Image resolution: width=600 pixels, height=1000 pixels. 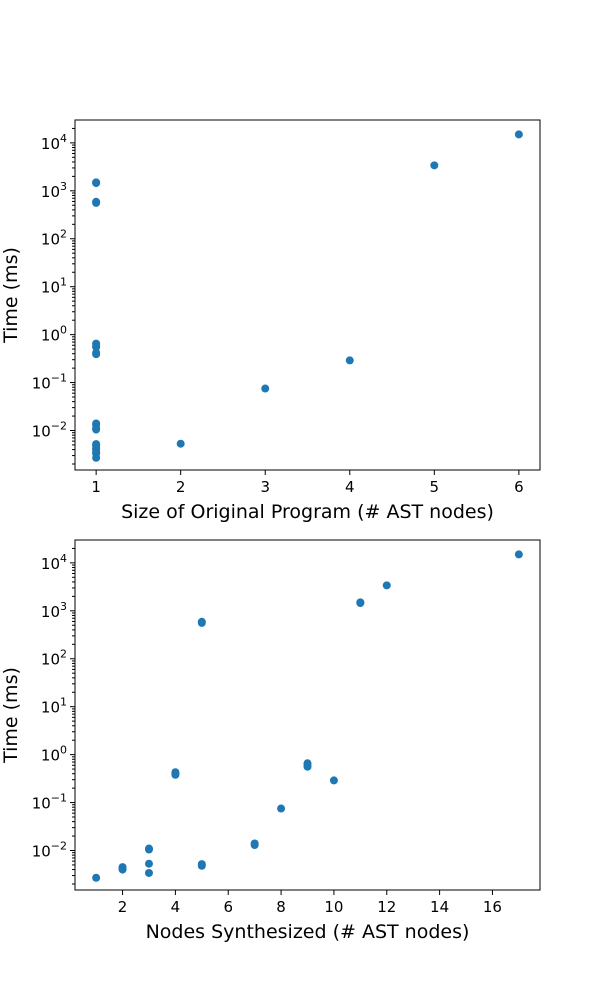 What do you see at coordinates (11, 715) in the screenshot?
I see `y-axis-label-bottom: Time (ms)` at bounding box center [11, 715].